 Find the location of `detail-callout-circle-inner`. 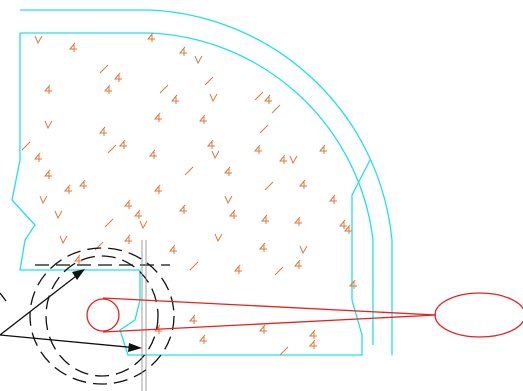

detail-callout-circle-inner is located at coordinates (102, 316).